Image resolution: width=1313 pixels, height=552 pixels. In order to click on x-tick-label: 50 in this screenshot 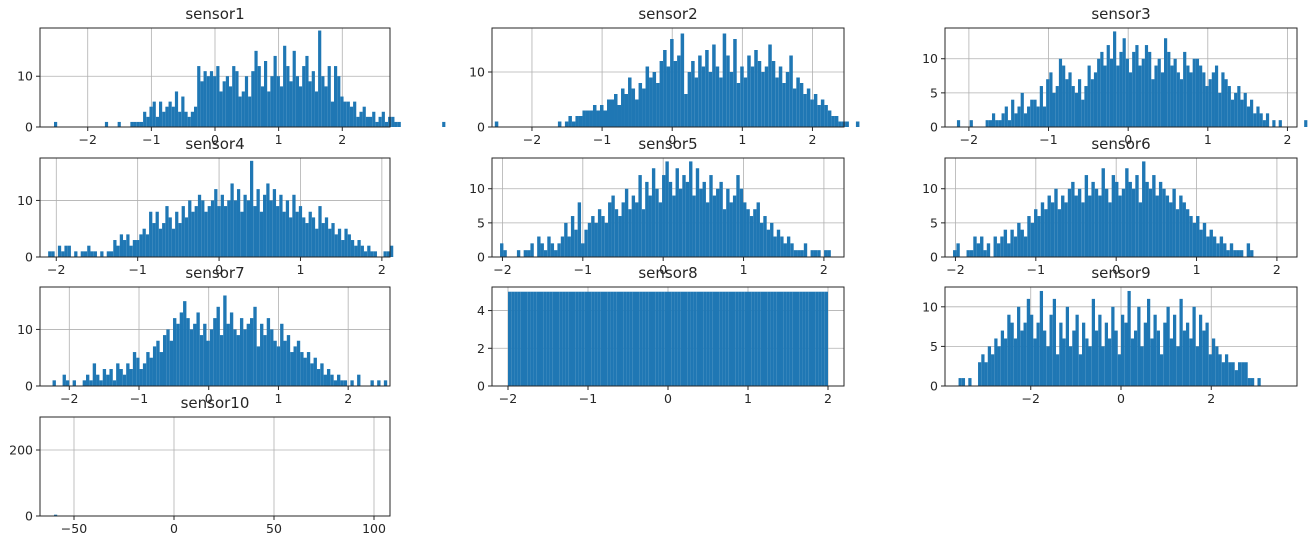, I will do `click(274, 528)`.